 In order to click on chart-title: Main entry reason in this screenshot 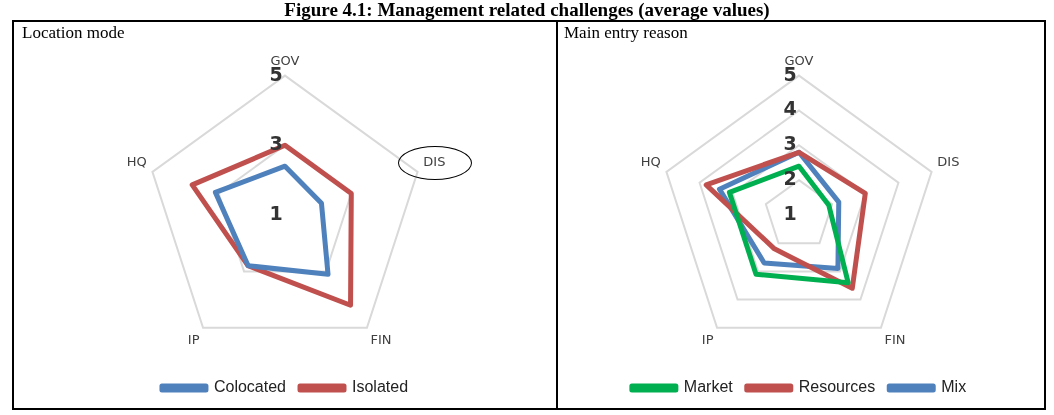, I will do `click(626, 33)`.